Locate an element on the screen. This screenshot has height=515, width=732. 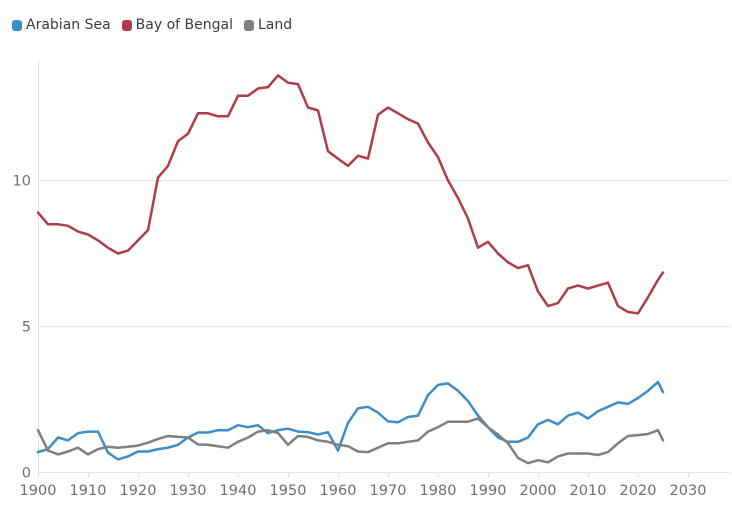
x-tick-label-1930: 1930 is located at coordinates (188, 491).